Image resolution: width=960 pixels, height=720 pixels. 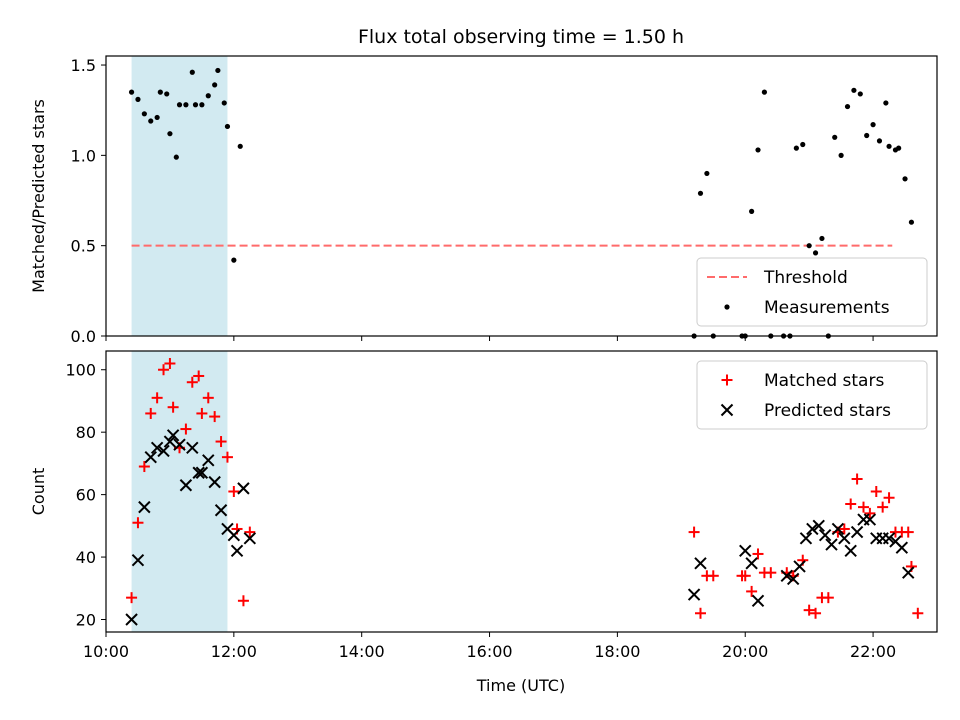 What do you see at coordinates (521, 37) in the screenshot?
I see `chart-title: Flux total observing time = 1.50 h` at bounding box center [521, 37].